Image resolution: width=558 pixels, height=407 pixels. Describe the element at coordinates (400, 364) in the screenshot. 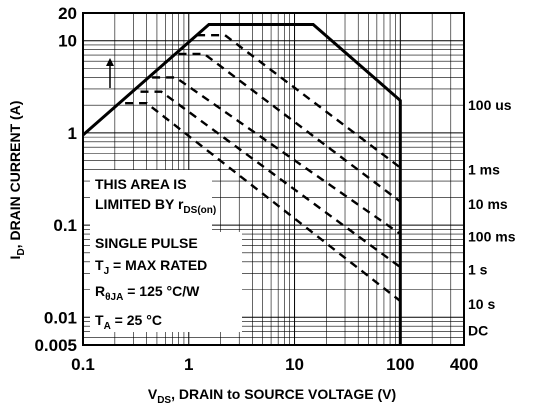

I see `x-tick-label: 100` at that location.